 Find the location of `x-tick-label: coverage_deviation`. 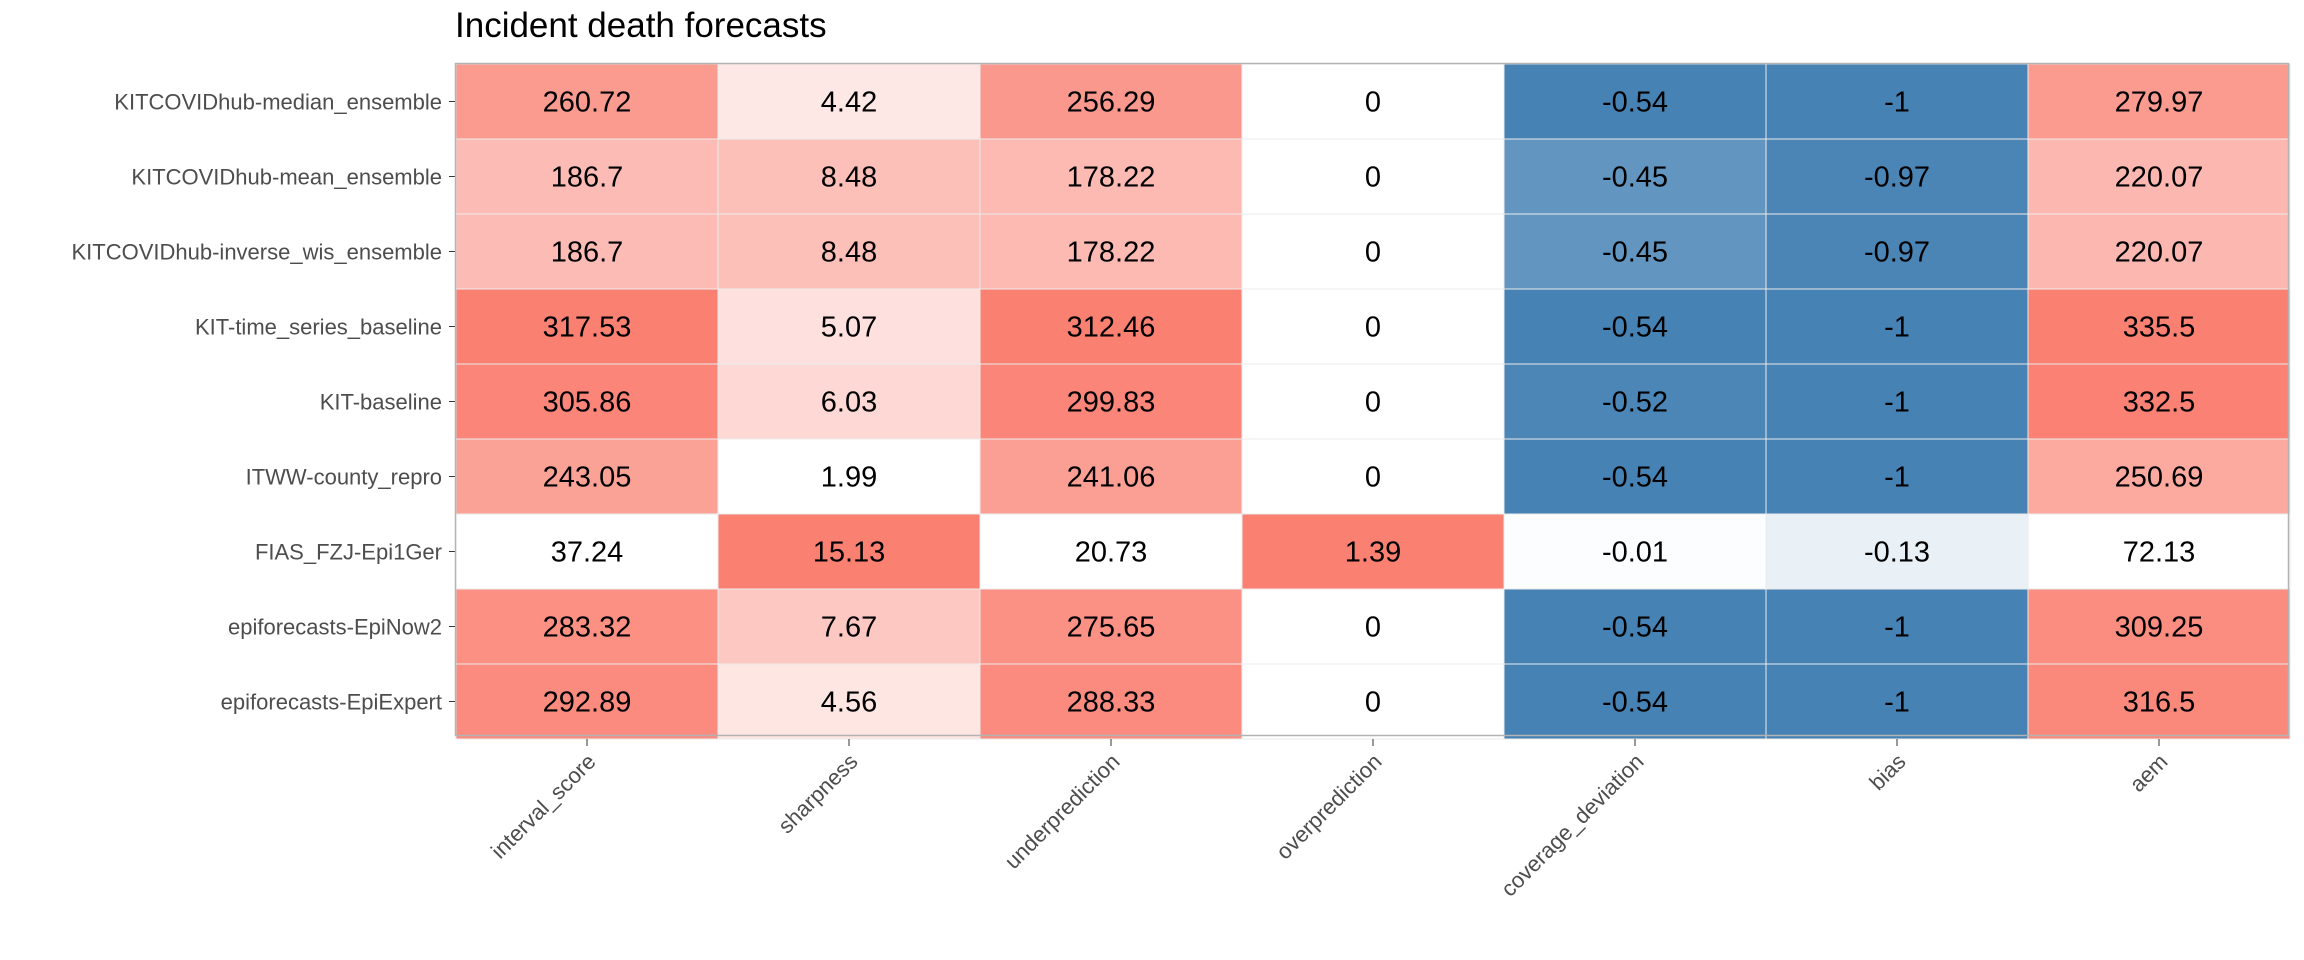

x-tick-label: coverage_deviation is located at coordinates (1572, 825).